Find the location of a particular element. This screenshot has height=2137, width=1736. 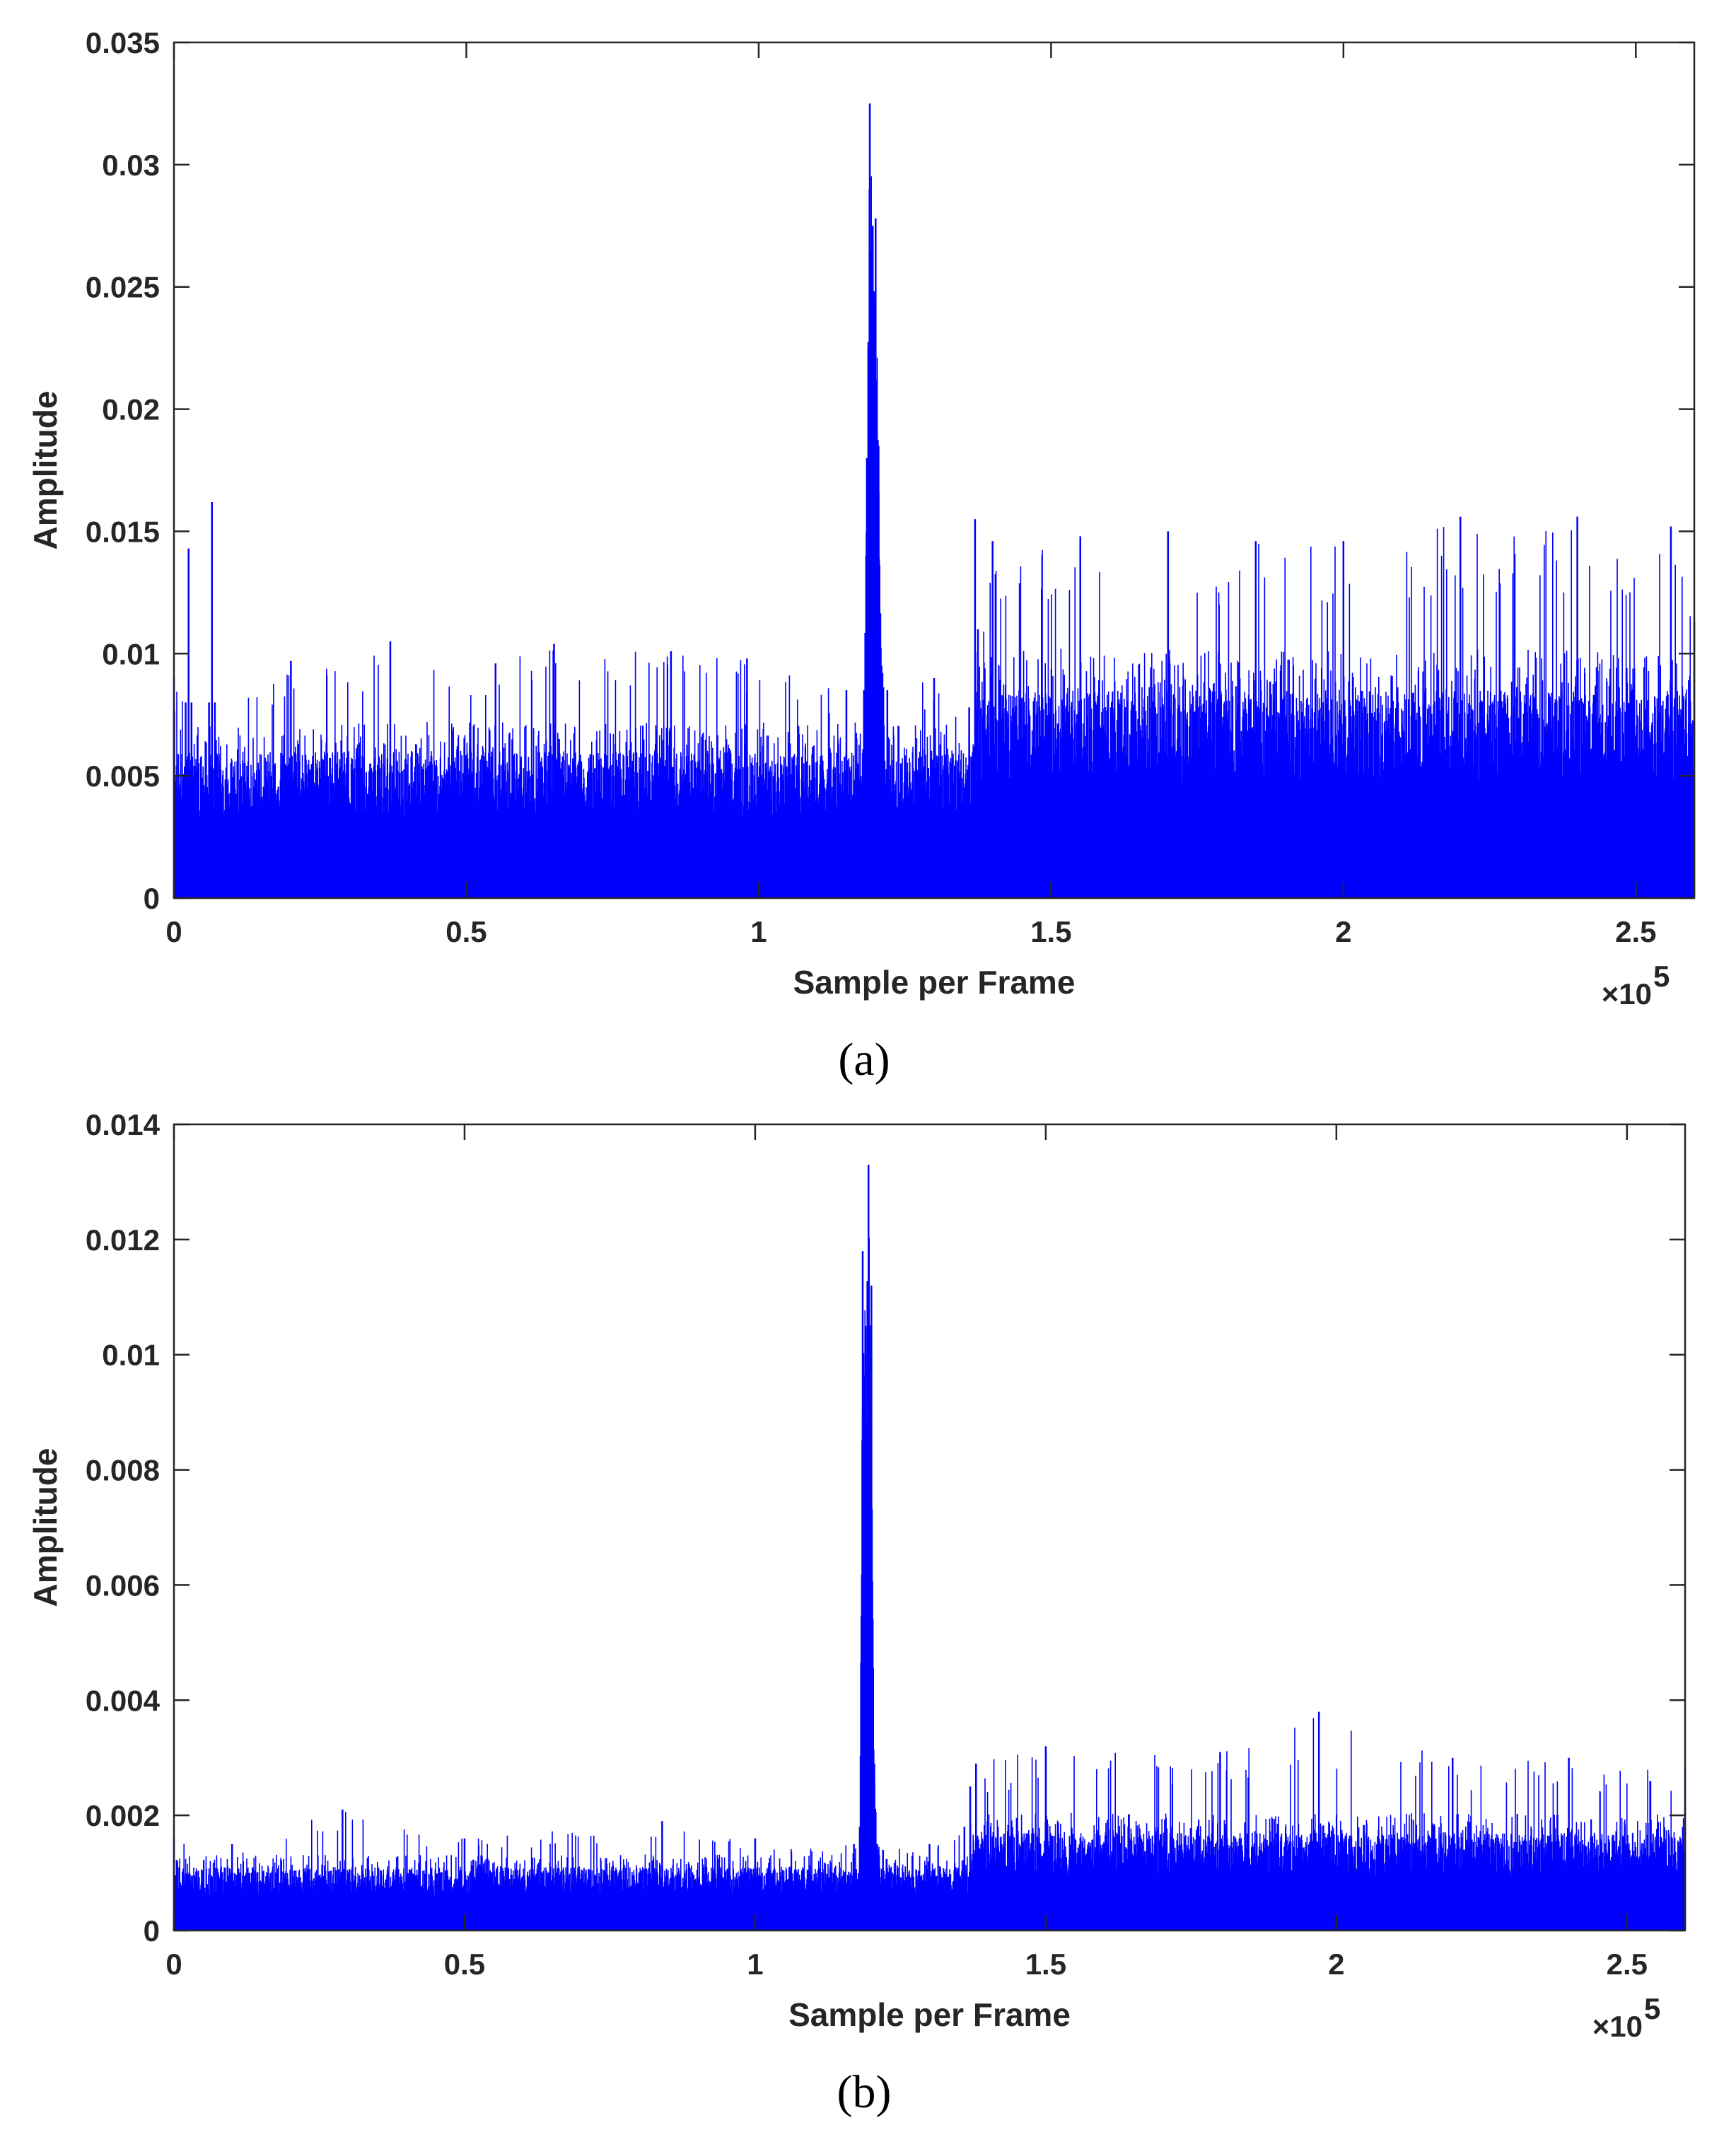

y-tick-label: 0.014 is located at coordinates (123, 1124).